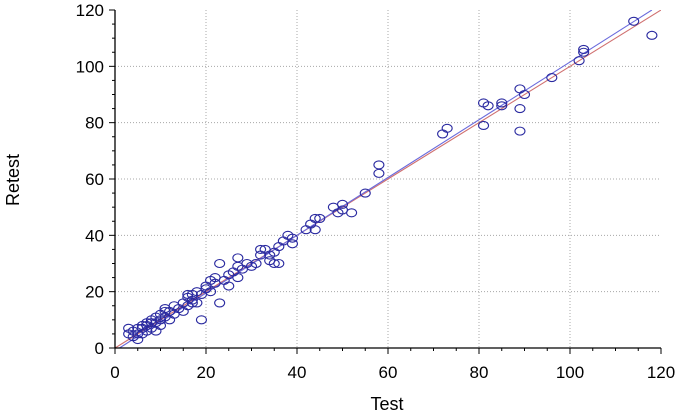 The height and width of the screenshot is (416, 685). Describe the element at coordinates (94, 179) in the screenshot. I see `y-tick-label: 60` at that location.